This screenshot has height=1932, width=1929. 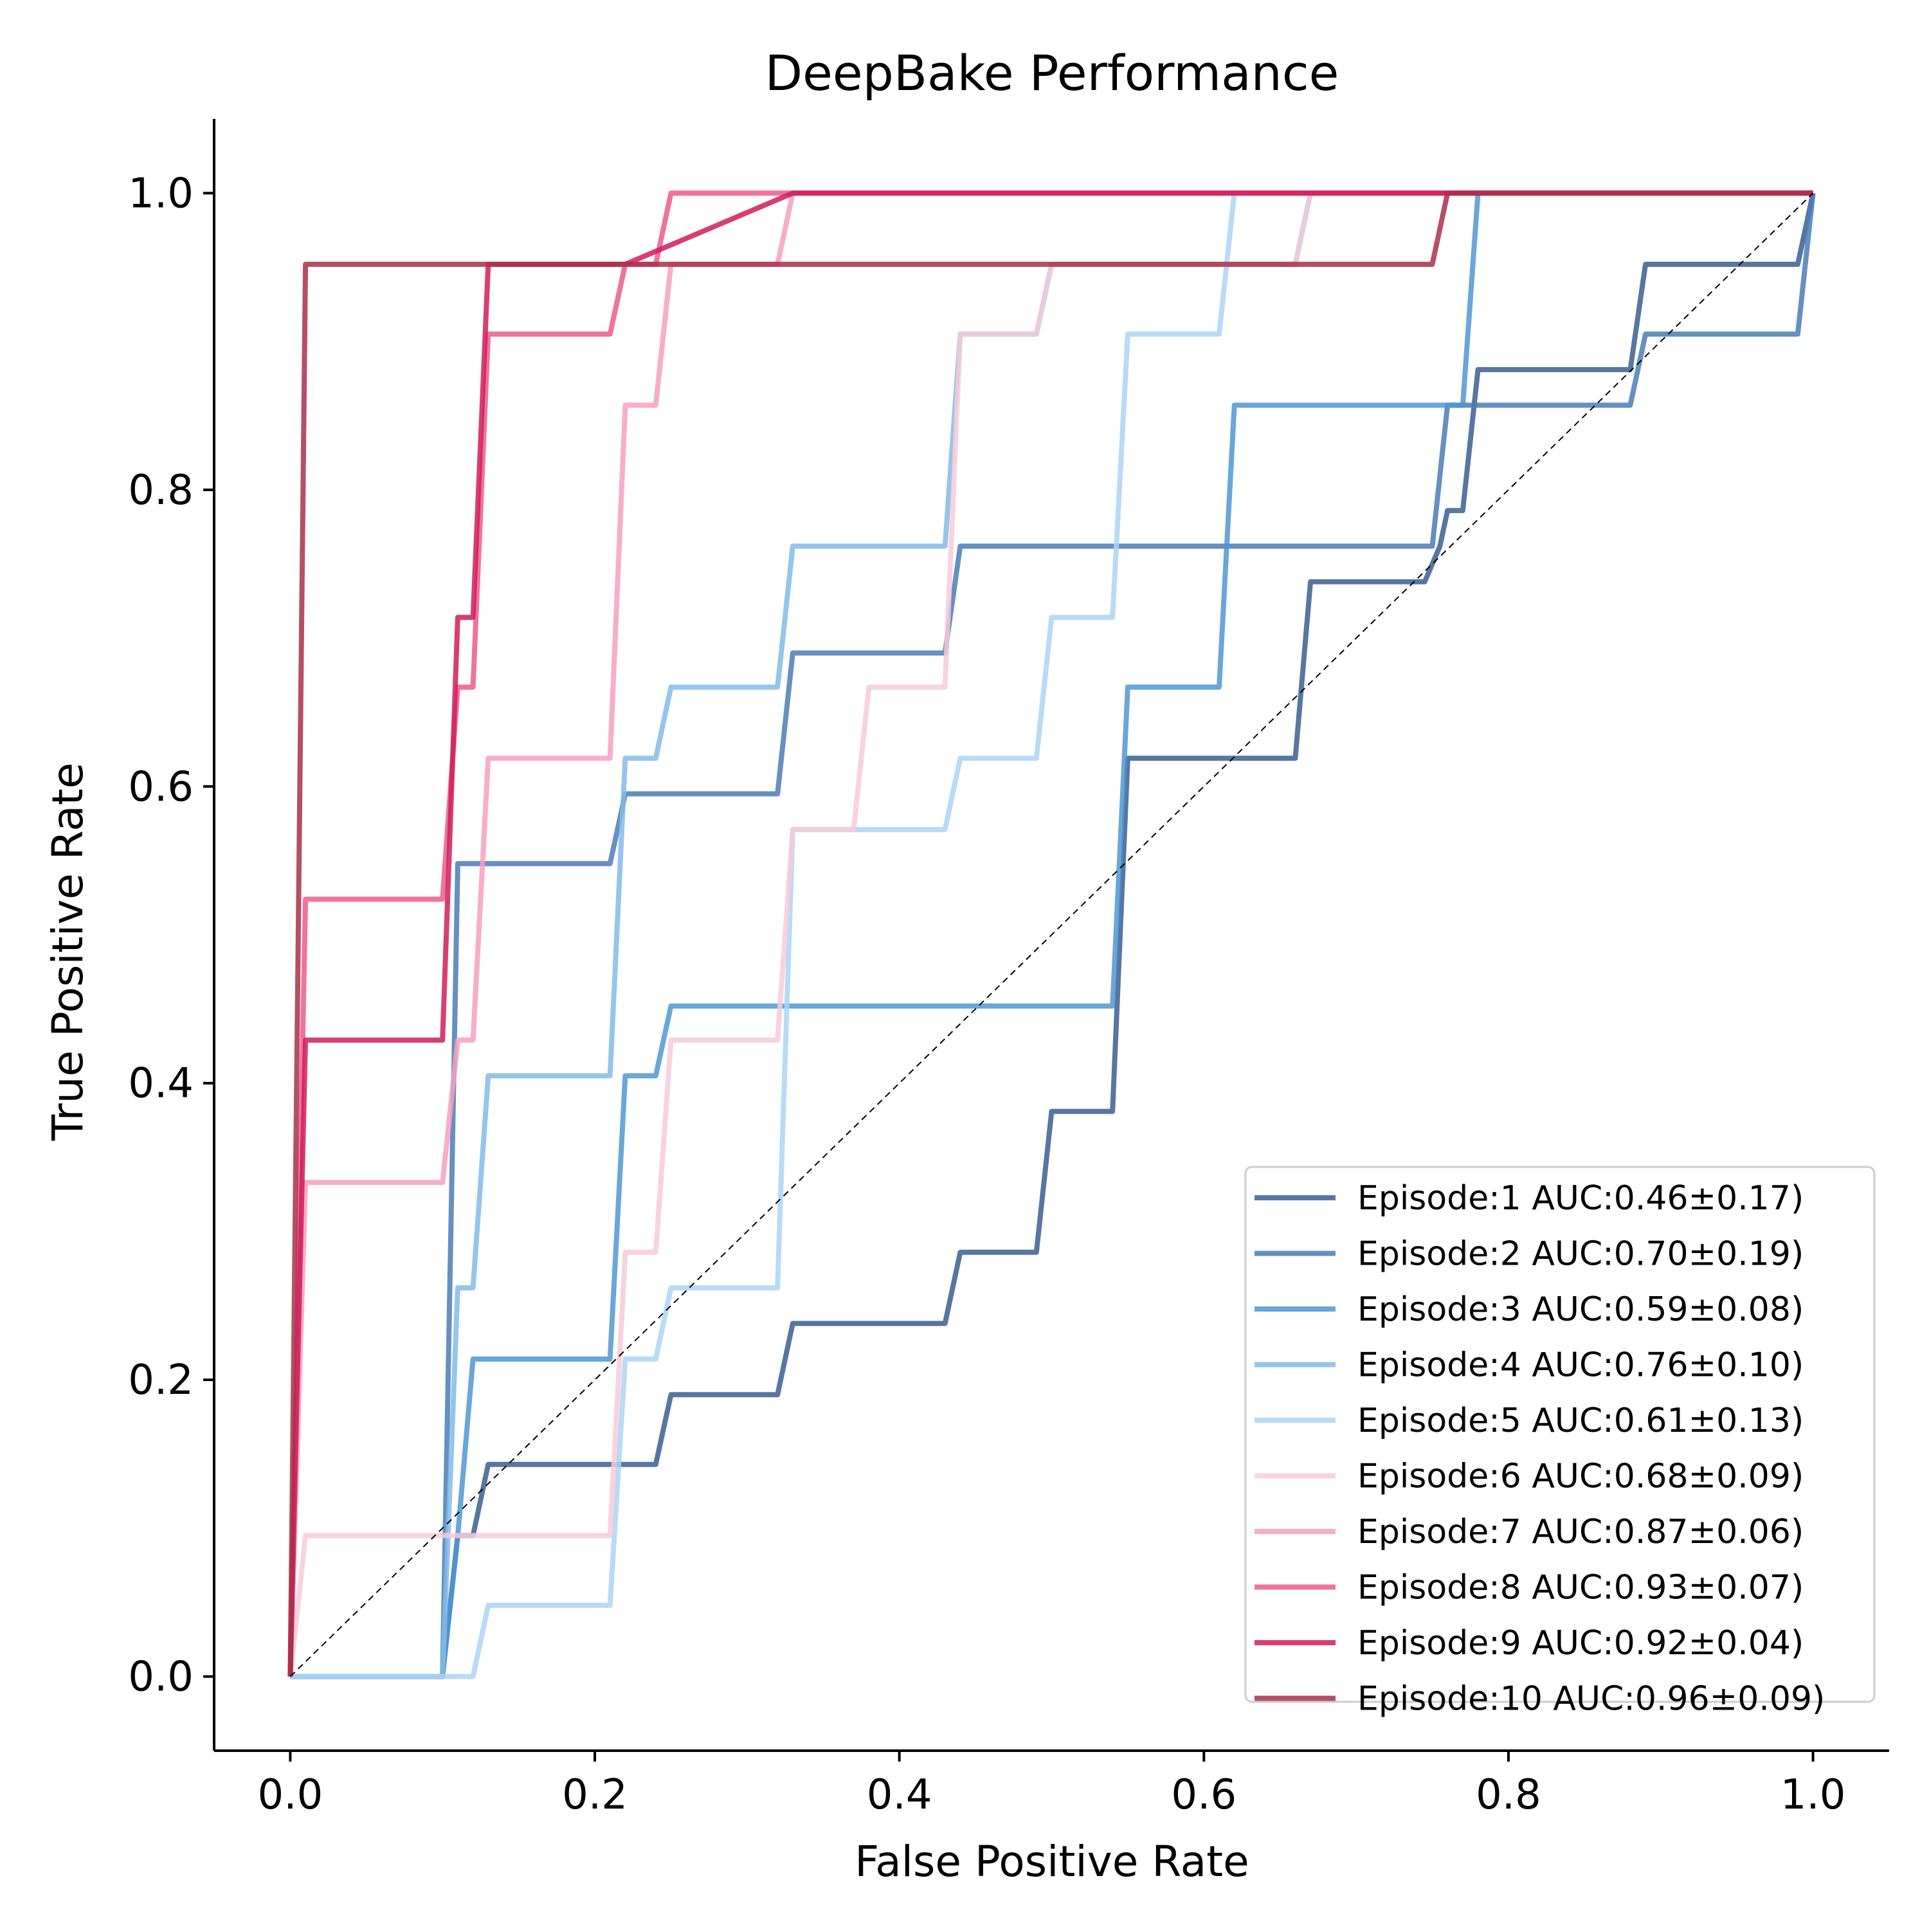 I want to click on legend-label-episode-5: Episode:5 AUC:0.61±0.13), so click(x=1580, y=1421).